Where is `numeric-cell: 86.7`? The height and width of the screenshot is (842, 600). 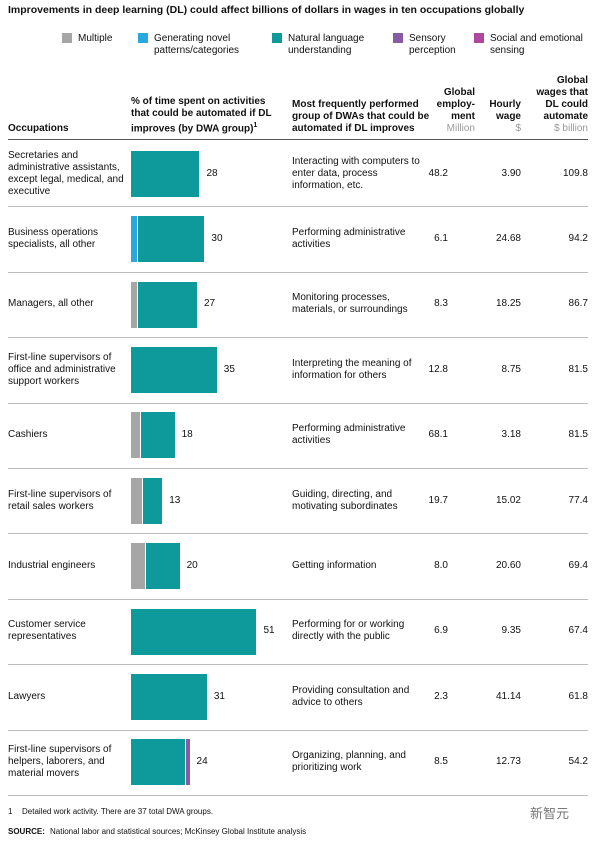
numeric-cell: 86.7 is located at coordinates (578, 304).